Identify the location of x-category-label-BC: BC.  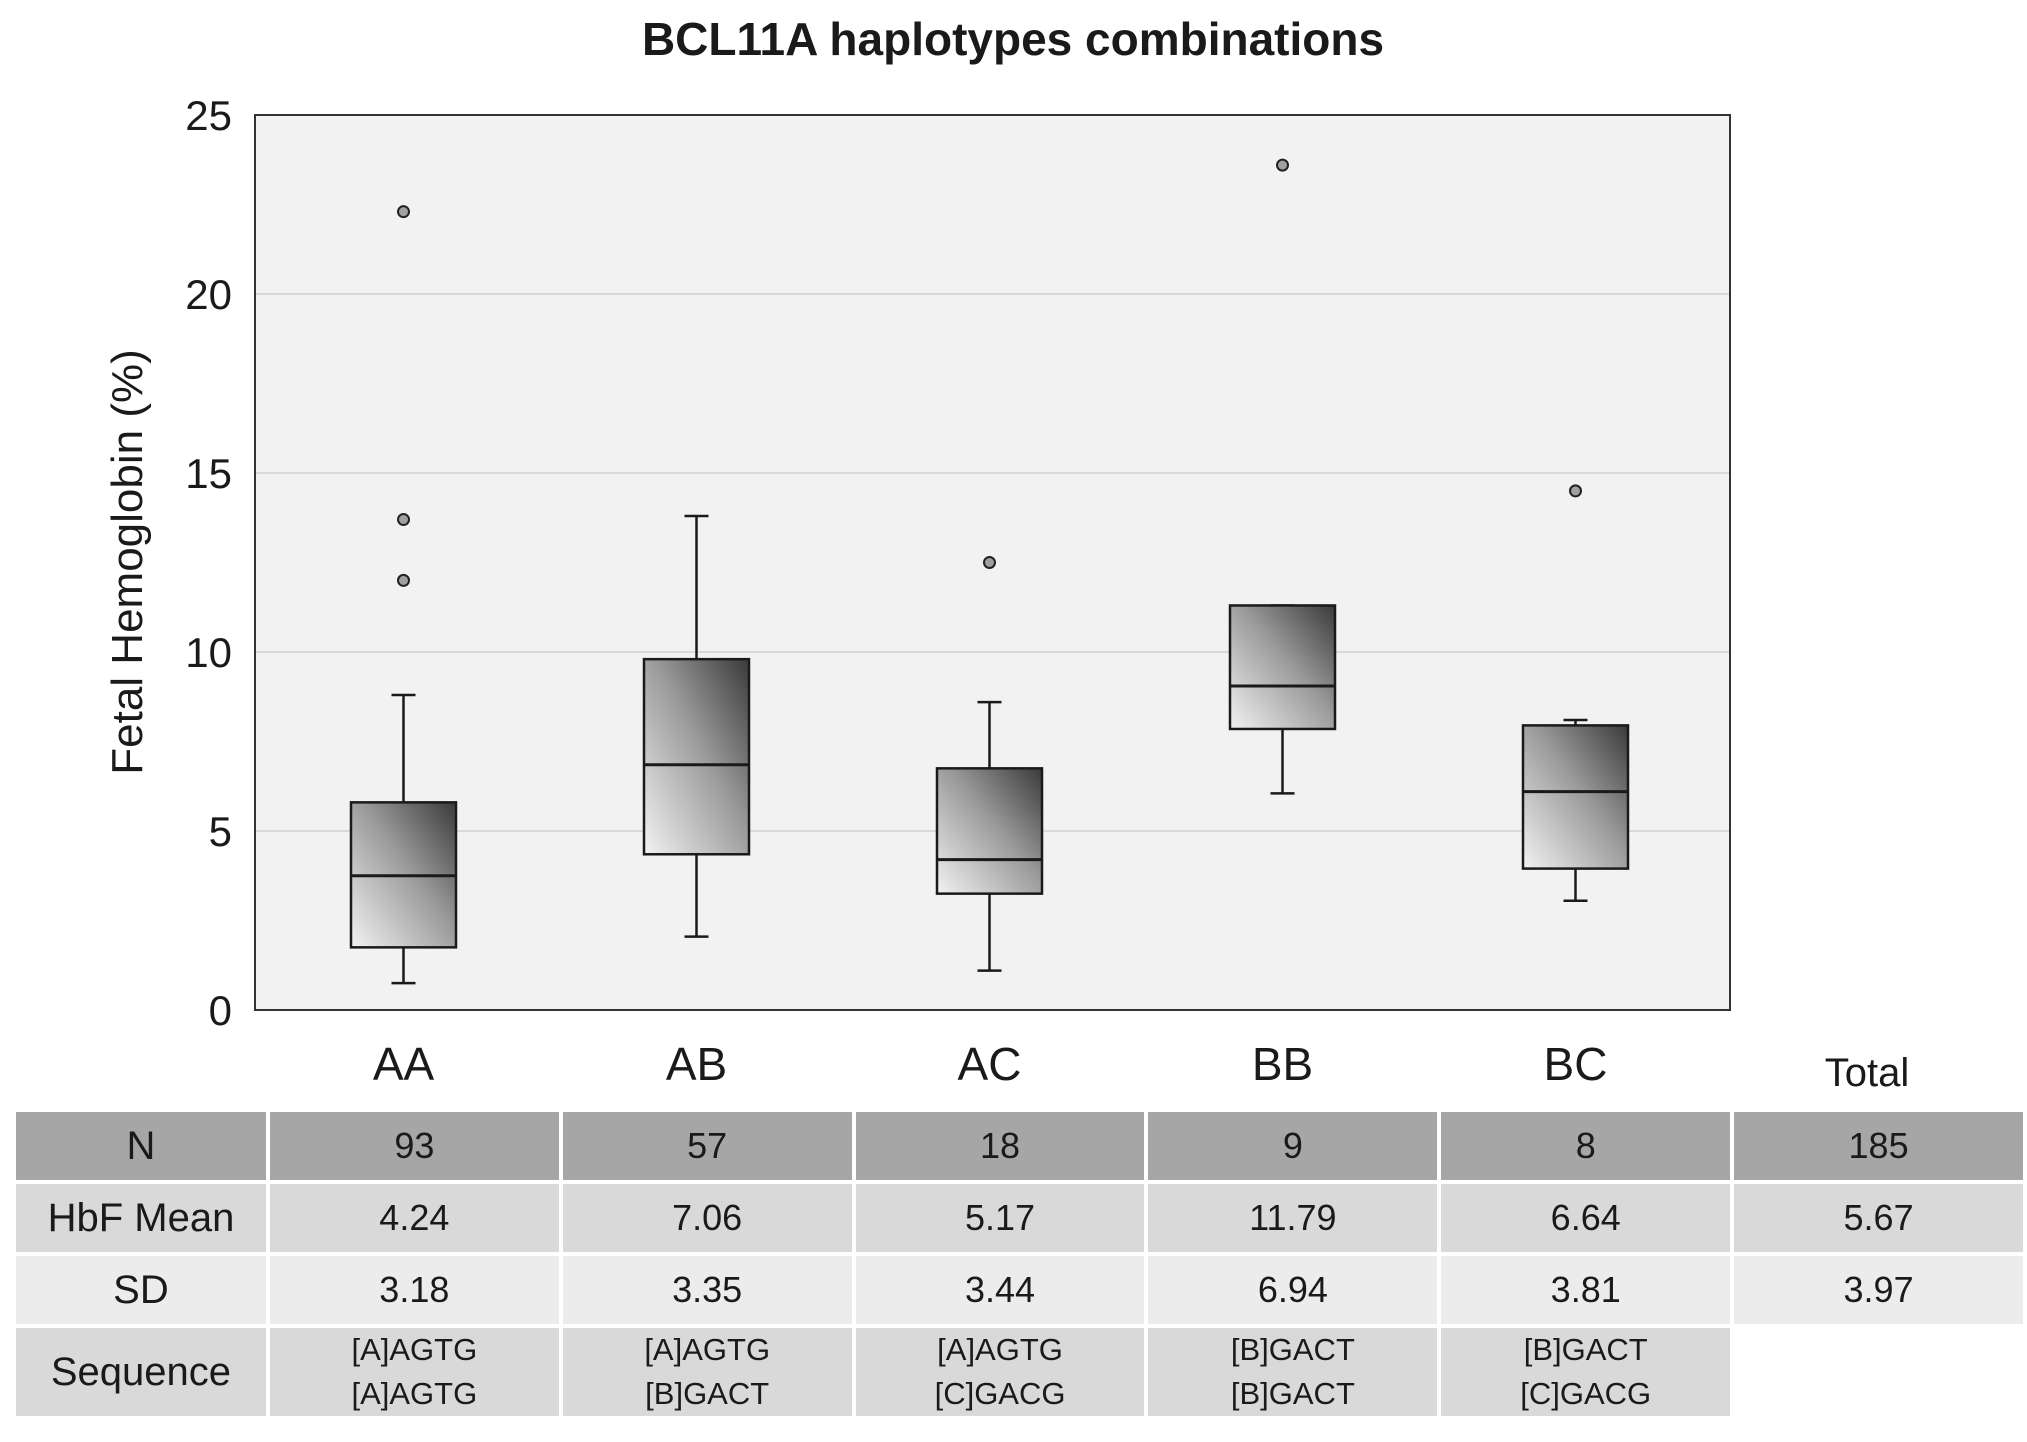
(1576, 1064).